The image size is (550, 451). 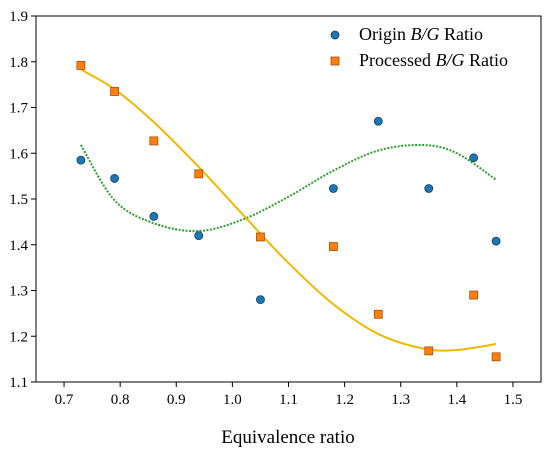 What do you see at coordinates (18, 154) in the screenshot?
I see `y-tick-label: 1.6` at bounding box center [18, 154].